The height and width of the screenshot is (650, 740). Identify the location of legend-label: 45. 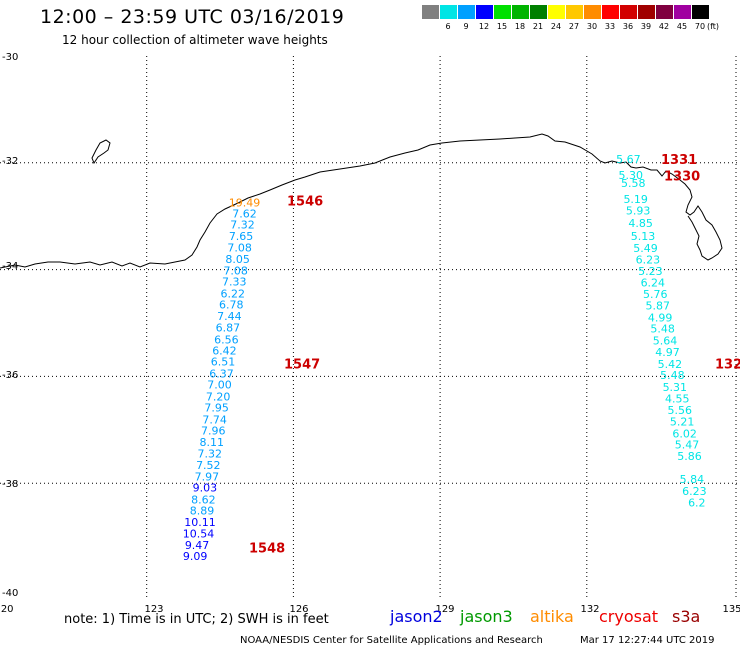
(682, 26).